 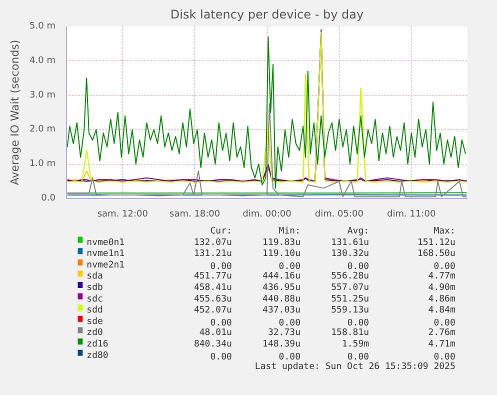 What do you see at coordinates (350, 299) in the screenshot?
I see `text: 551.25u` at bounding box center [350, 299].